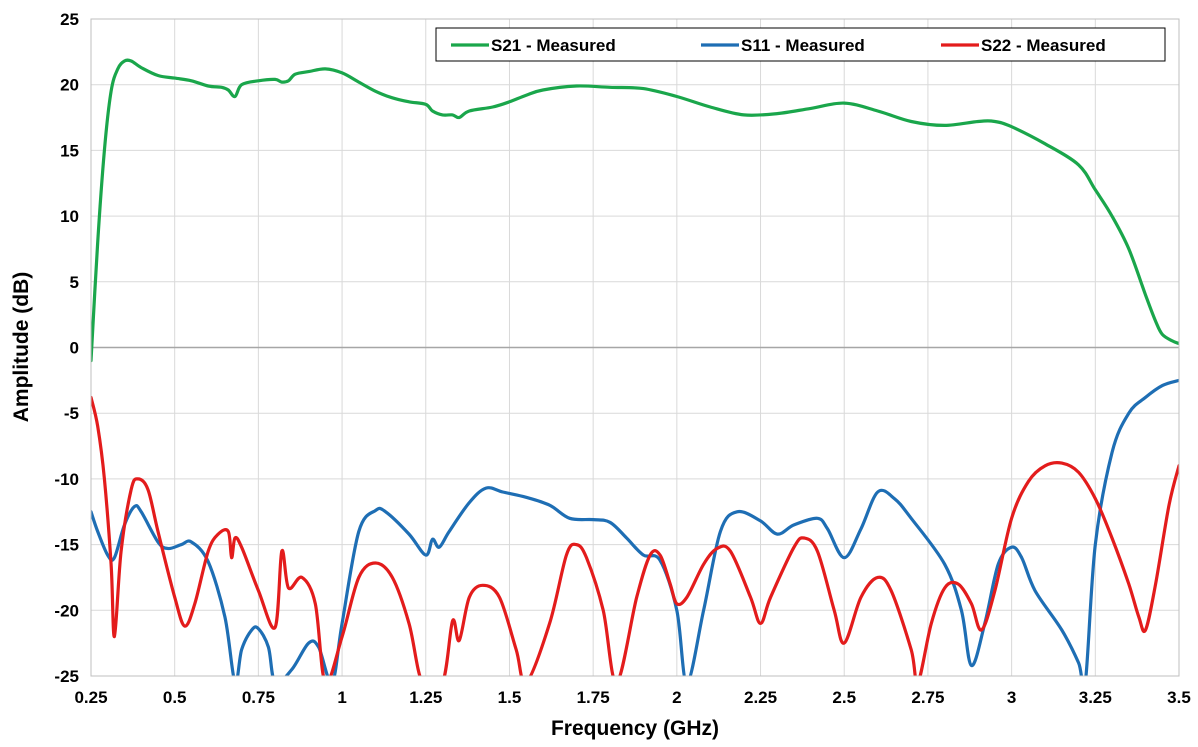 This screenshot has width=1198, height=747. I want to click on x-axis-title: Frequency (GHz), so click(635, 728).